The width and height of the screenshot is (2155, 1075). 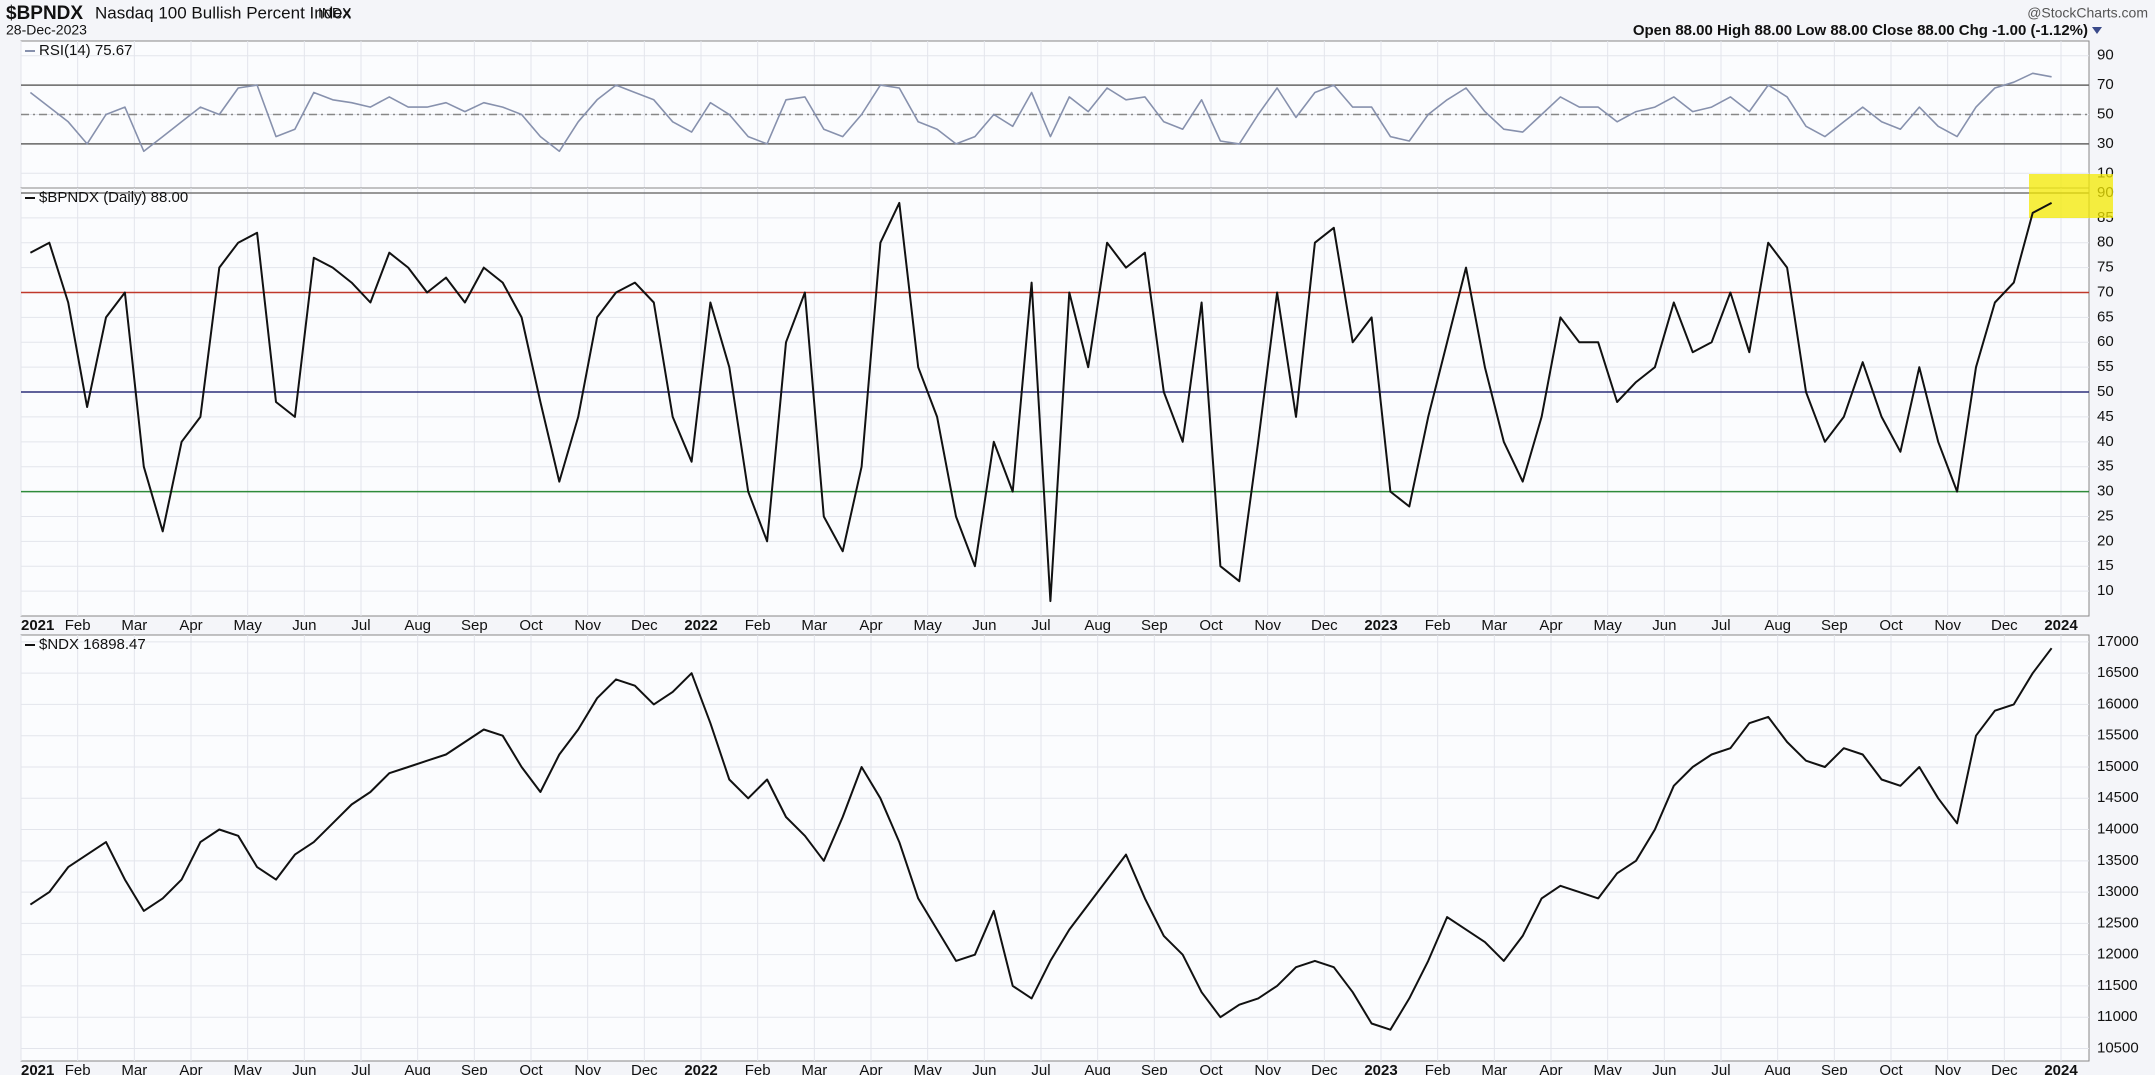 I want to click on y-tick-label: 16500, so click(x=2118, y=672).